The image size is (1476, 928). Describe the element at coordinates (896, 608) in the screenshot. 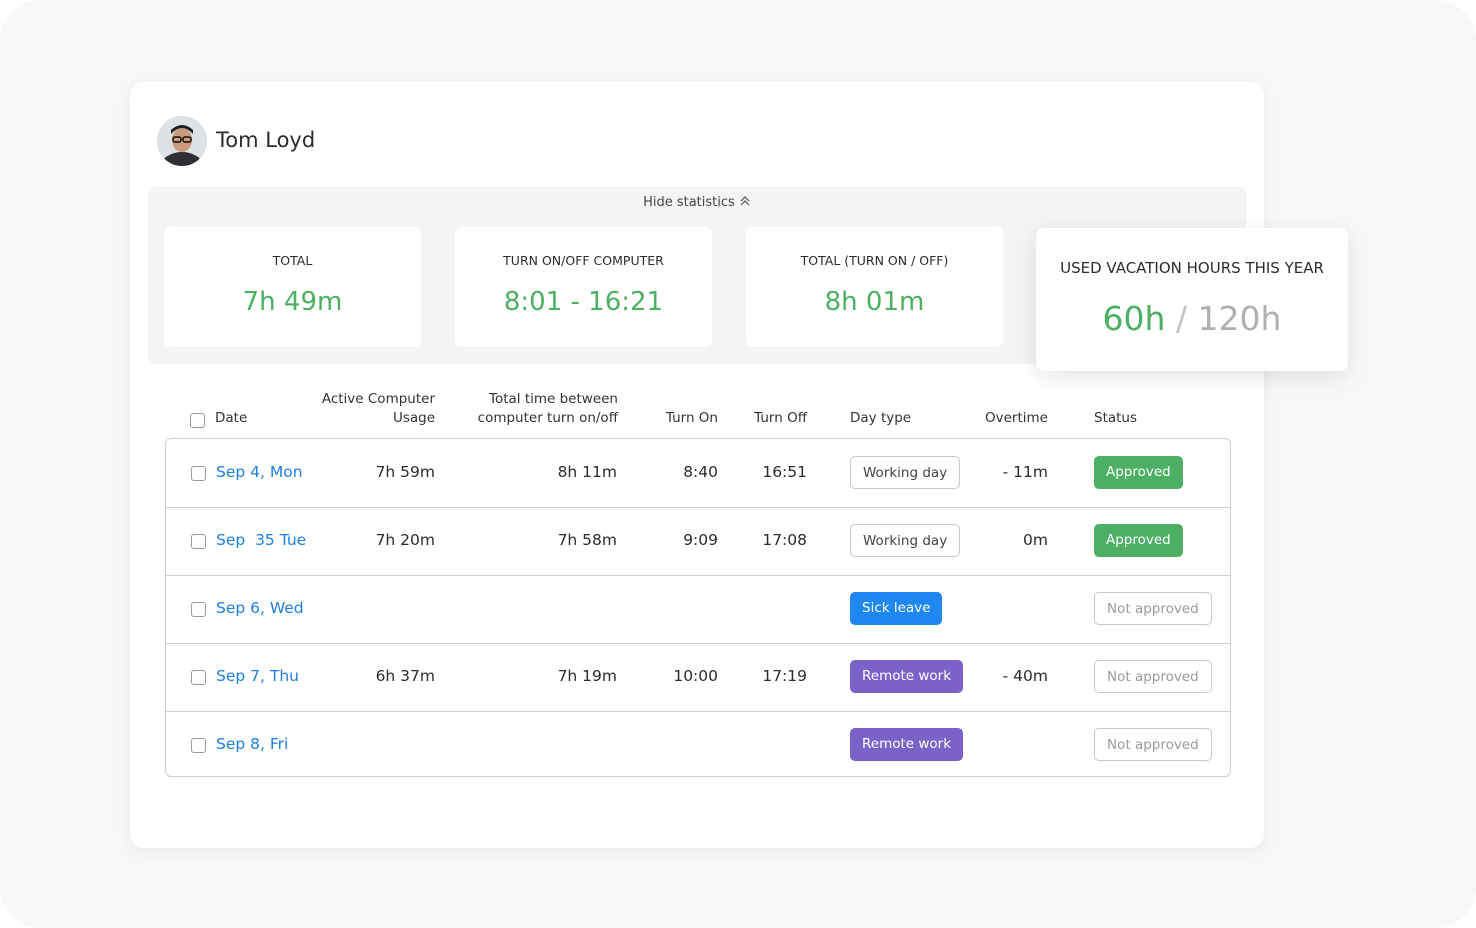

I see `day-type-badge: Sick leave` at that location.